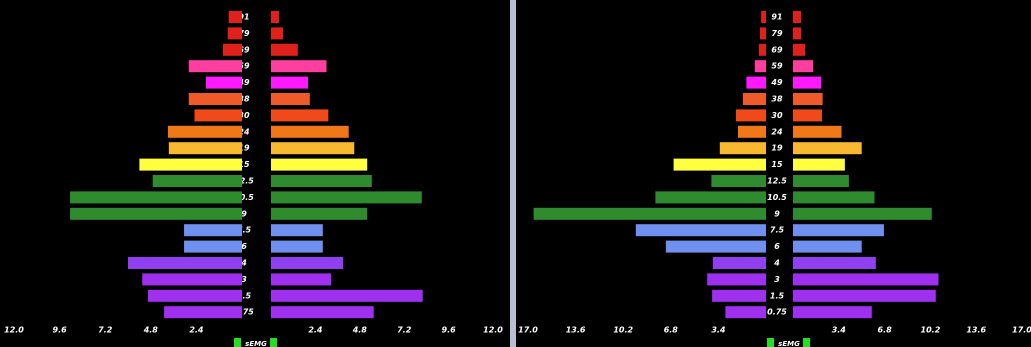 The width and height of the screenshot is (1031, 347). Describe the element at coordinates (196, 330) in the screenshot. I see `x-tick-label: 2.4` at that location.